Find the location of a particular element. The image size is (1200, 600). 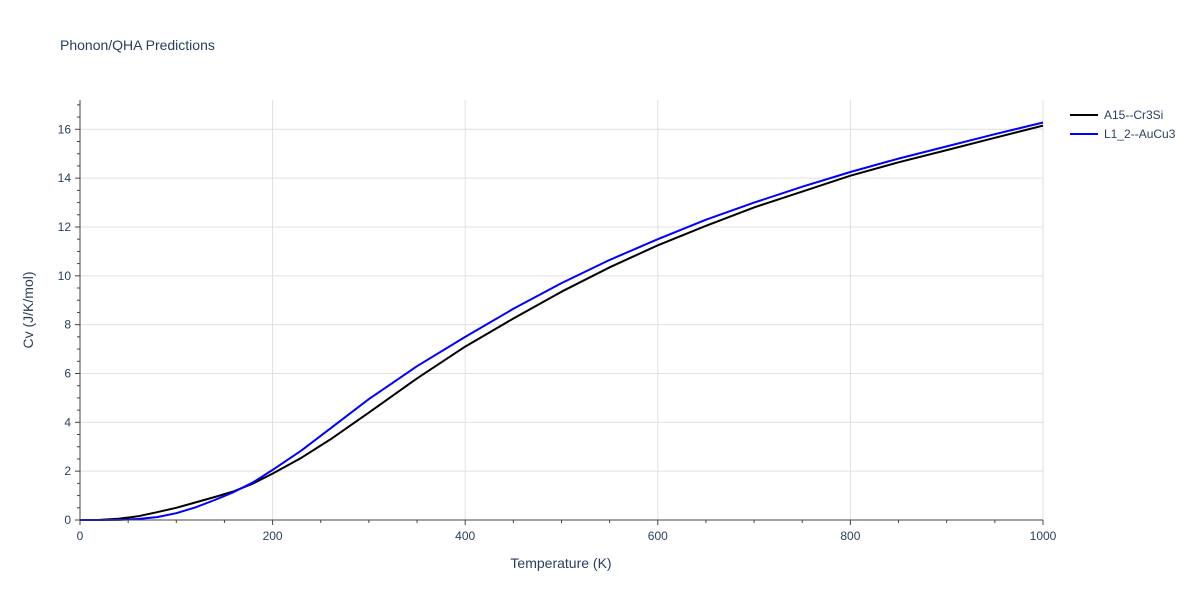

legend-item: A15--Cr3Si is located at coordinates (1116, 115).